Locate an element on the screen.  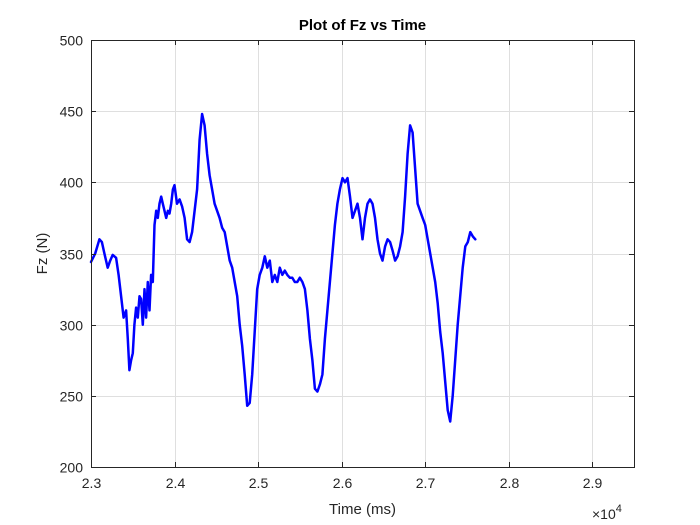
y-tick-label: 300 is located at coordinates (72, 326).